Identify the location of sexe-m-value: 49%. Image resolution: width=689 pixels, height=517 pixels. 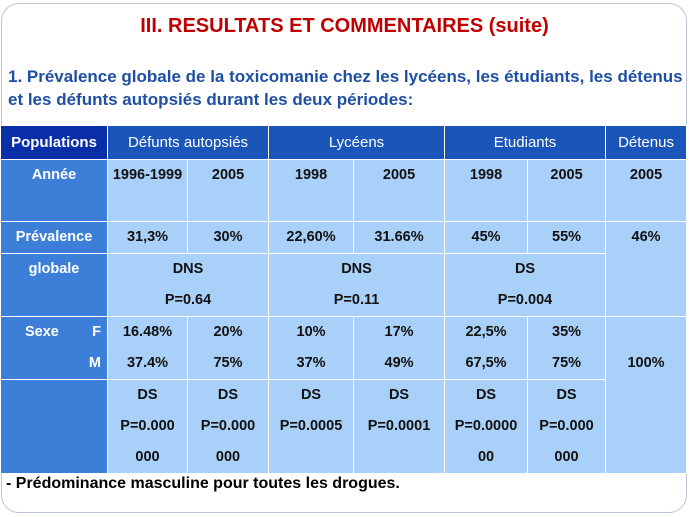
(399, 363).